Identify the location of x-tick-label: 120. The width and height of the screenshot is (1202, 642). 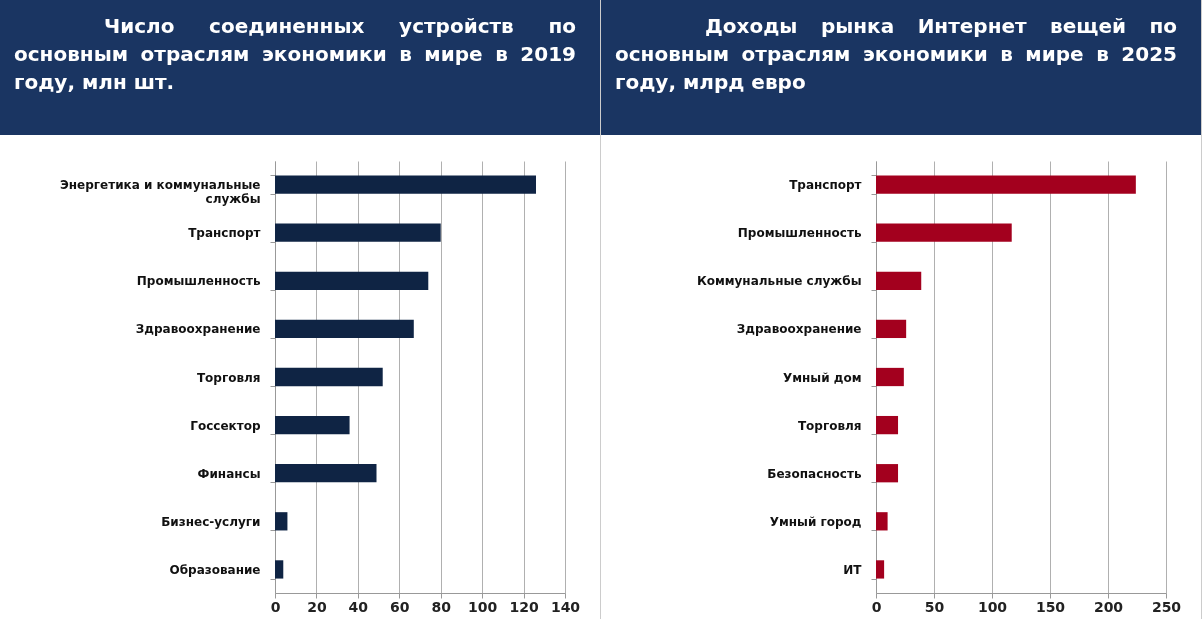
(524, 606).